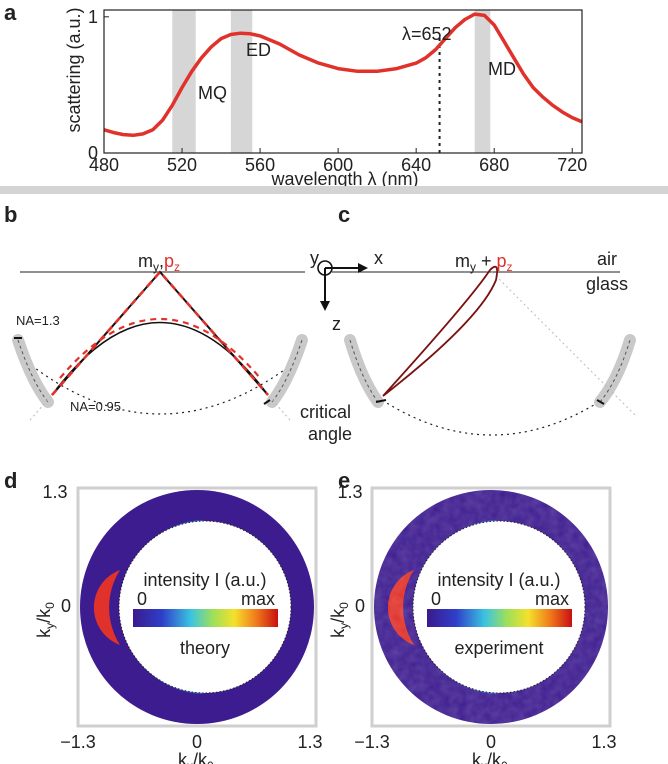  What do you see at coordinates (343, 75) in the screenshot?
I see `scattering-series-line` at bounding box center [343, 75].